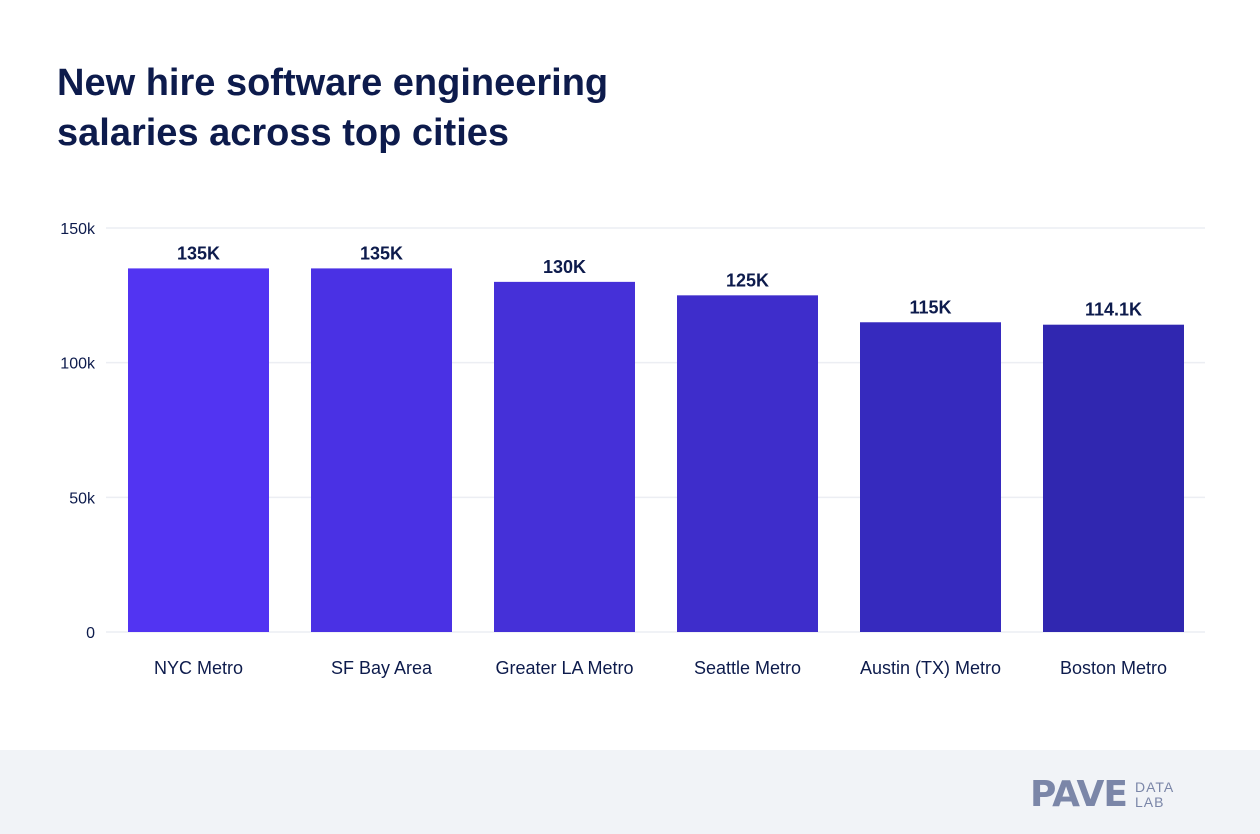  I want to click on x-tick-label: Boston Metro, so click(1113, 668).